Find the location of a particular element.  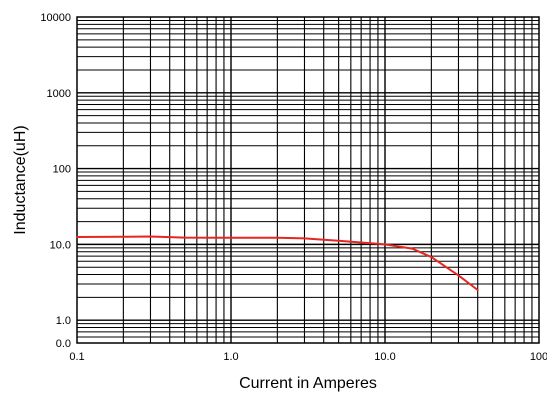

y-tick-label: 0.0 is located at coordinates (63, 344).